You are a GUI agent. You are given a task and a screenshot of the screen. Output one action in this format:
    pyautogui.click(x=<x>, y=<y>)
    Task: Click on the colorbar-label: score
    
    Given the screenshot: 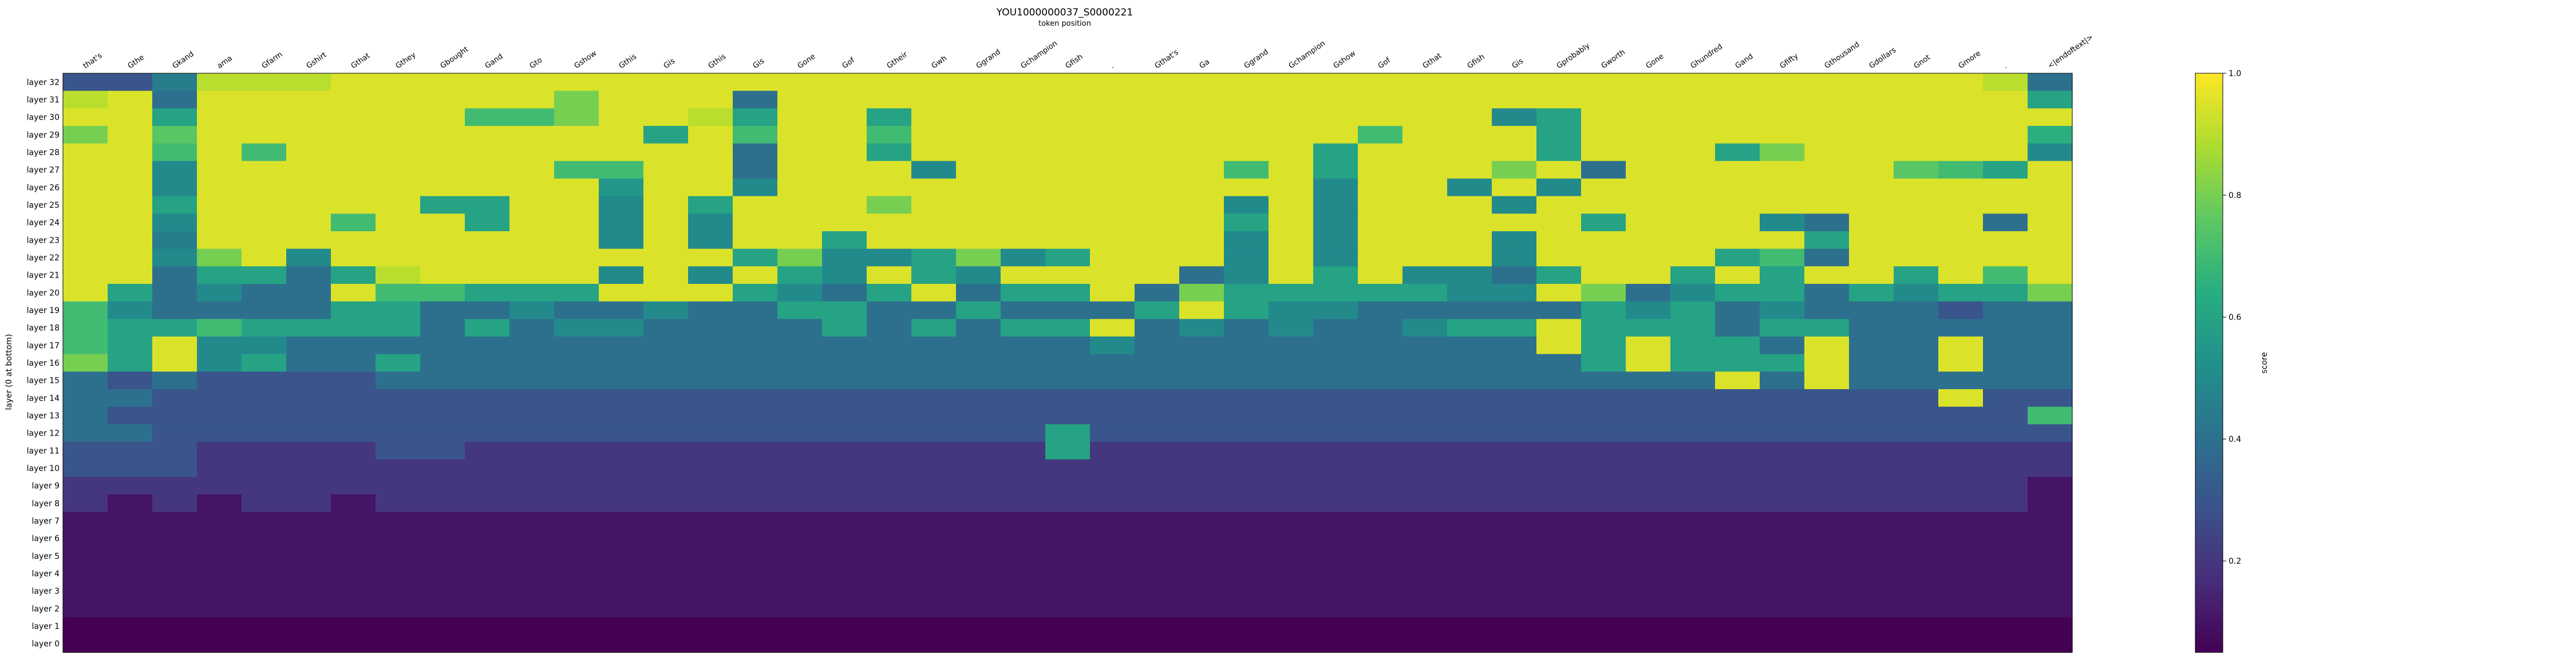 What is the action you would take?
    pyautogui.click(x=2264, y=363)
    